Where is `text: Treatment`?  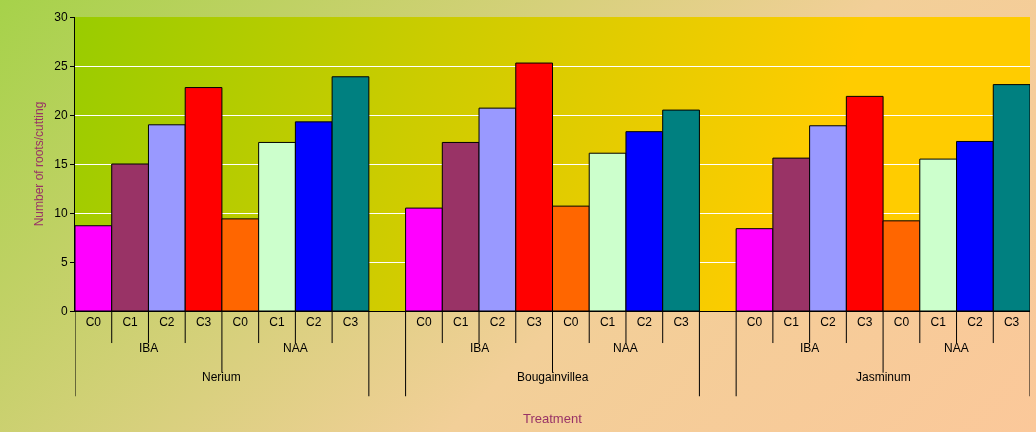
text: Treatment is located at coordinates (553, 418).